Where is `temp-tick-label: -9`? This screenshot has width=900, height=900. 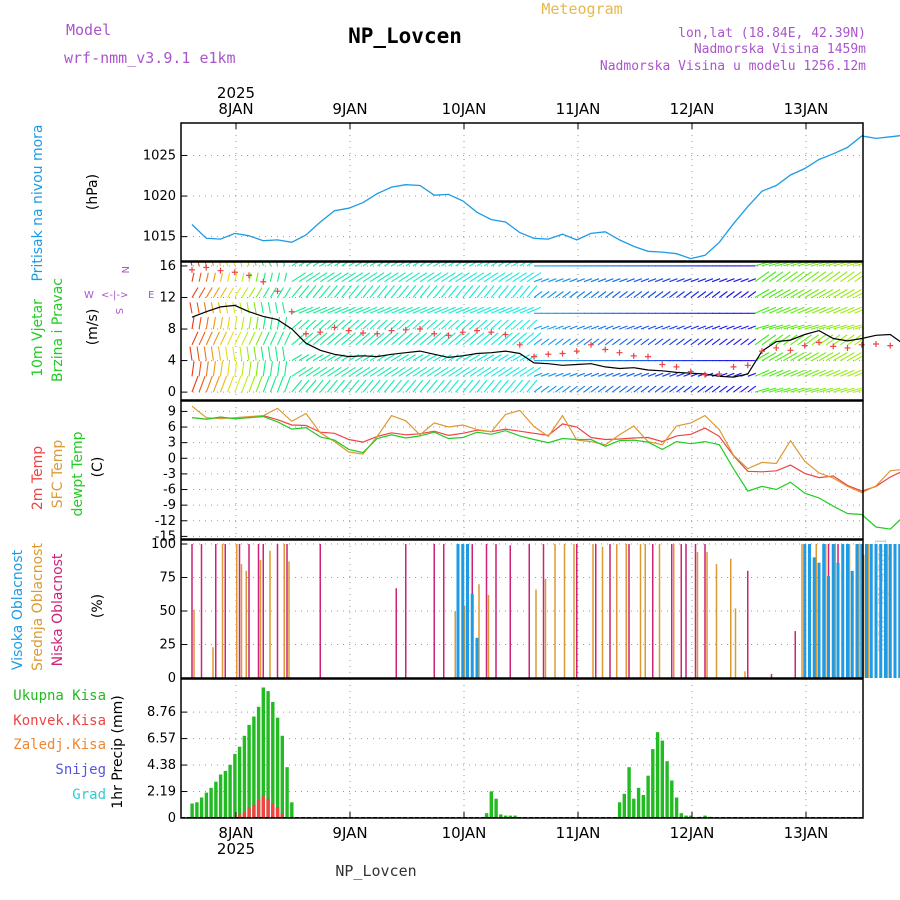
temp-tick-label: -9 is located at coordinates (169, 505).